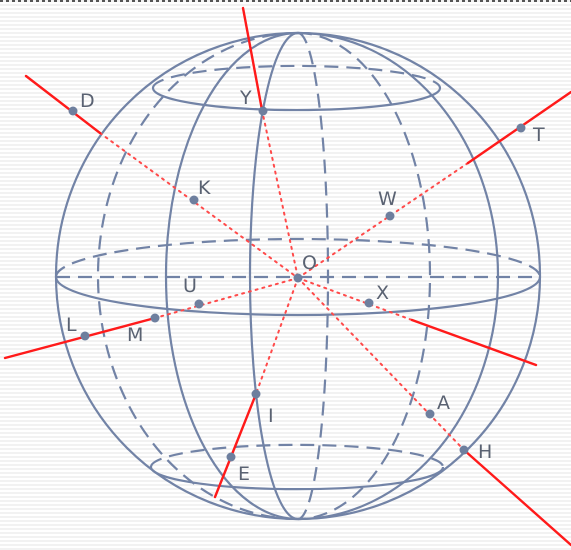 The width and height of the screenshot is (571, 550). What do you see at coordinates (244, 474) in the screenshot?
I see `label-E: E` at bounding box center [244, 474].